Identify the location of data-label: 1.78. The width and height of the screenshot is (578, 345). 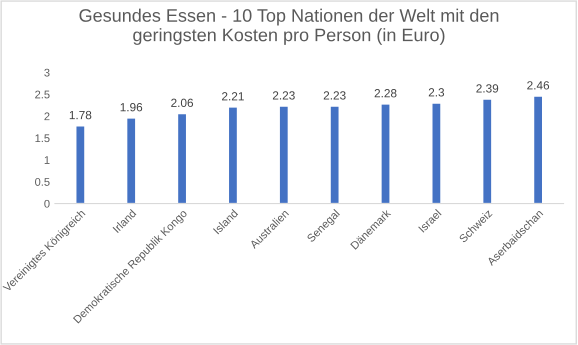
(81, 115).